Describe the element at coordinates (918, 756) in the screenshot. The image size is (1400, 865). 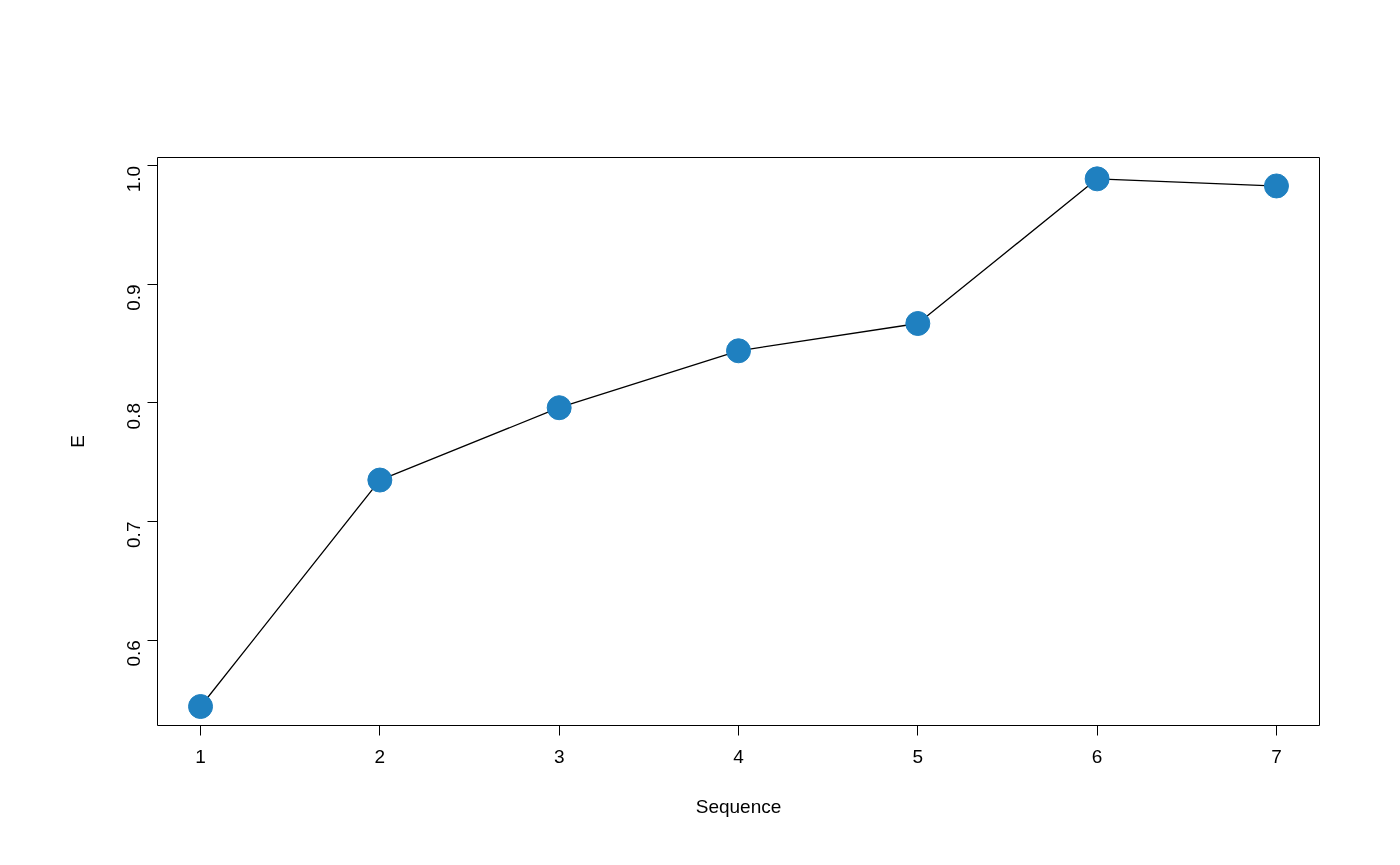
I see `x-tick-label: 5` at that location.